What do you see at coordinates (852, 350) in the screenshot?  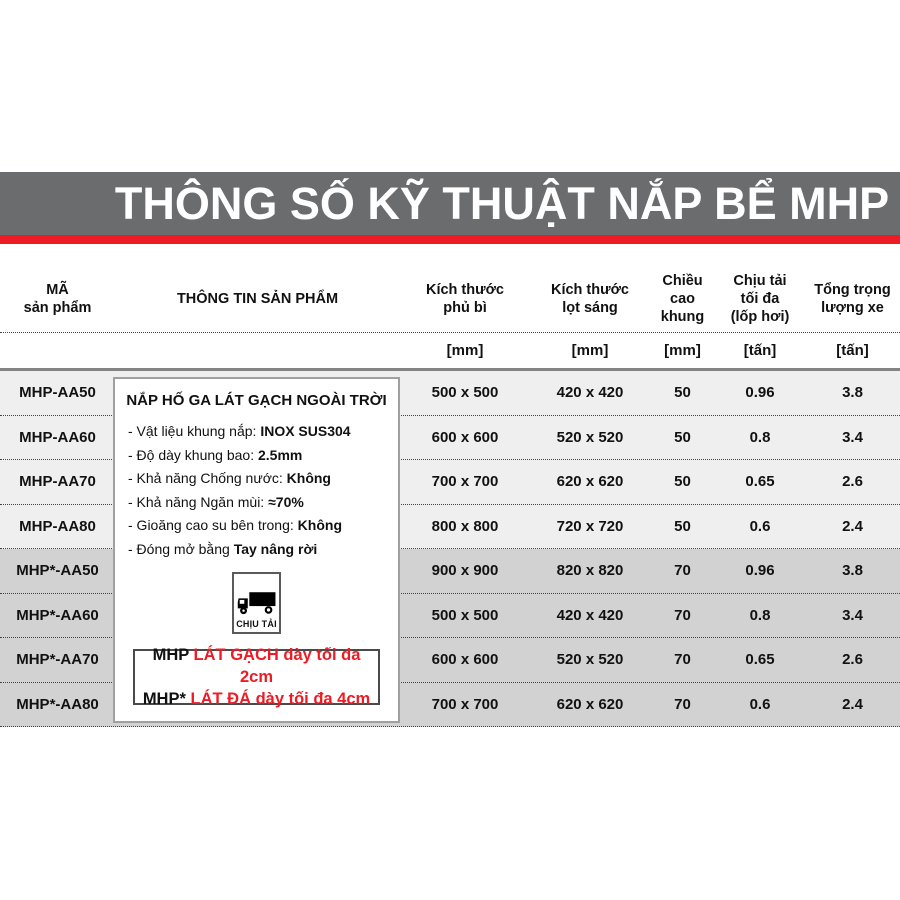 I see `unit-vehicle-weight: [tấn]` at bounding box center [852, 350].